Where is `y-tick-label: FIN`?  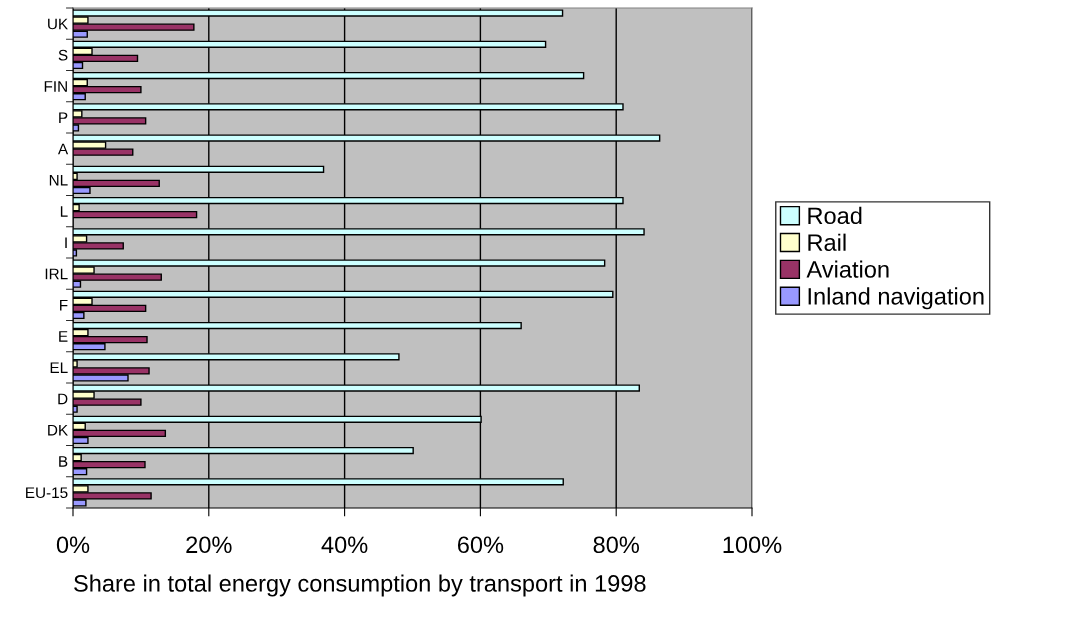
y-tick-label: FIN is located at coordinates (55, 86).